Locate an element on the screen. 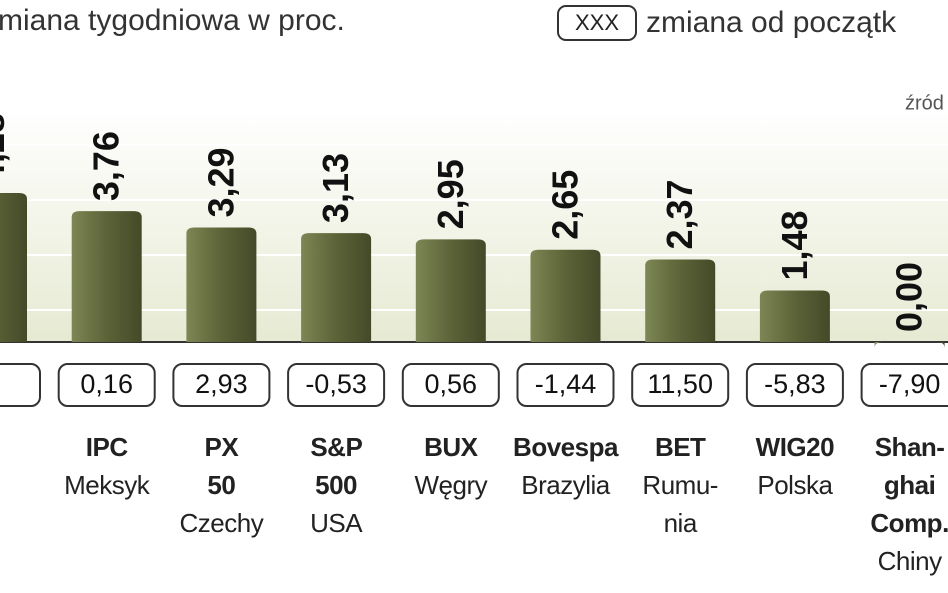  source: źród is located at coordinates (924, 103).